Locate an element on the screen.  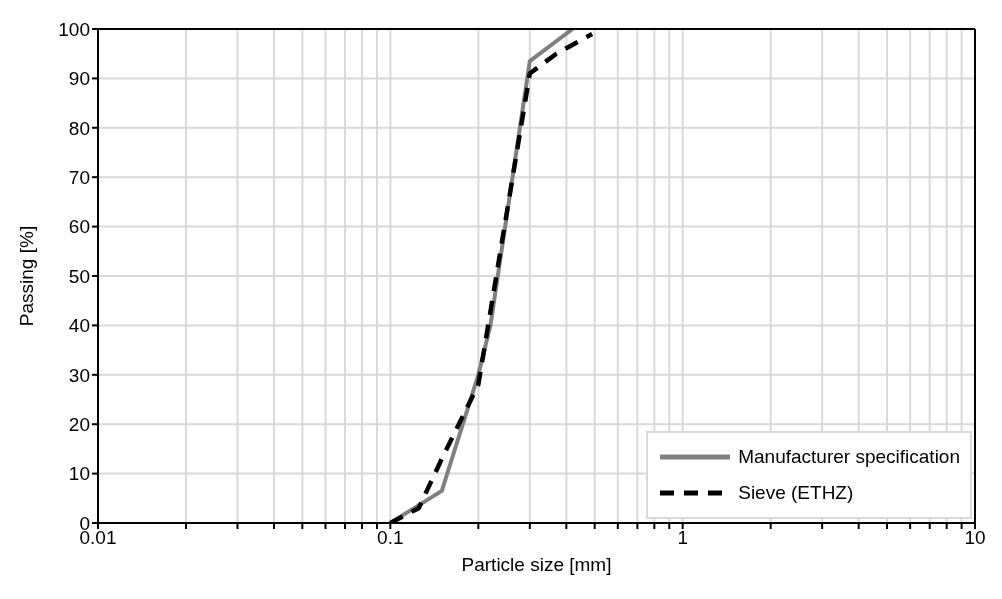
x-tick-label: 0.1 is located at coordinates (390, 538).